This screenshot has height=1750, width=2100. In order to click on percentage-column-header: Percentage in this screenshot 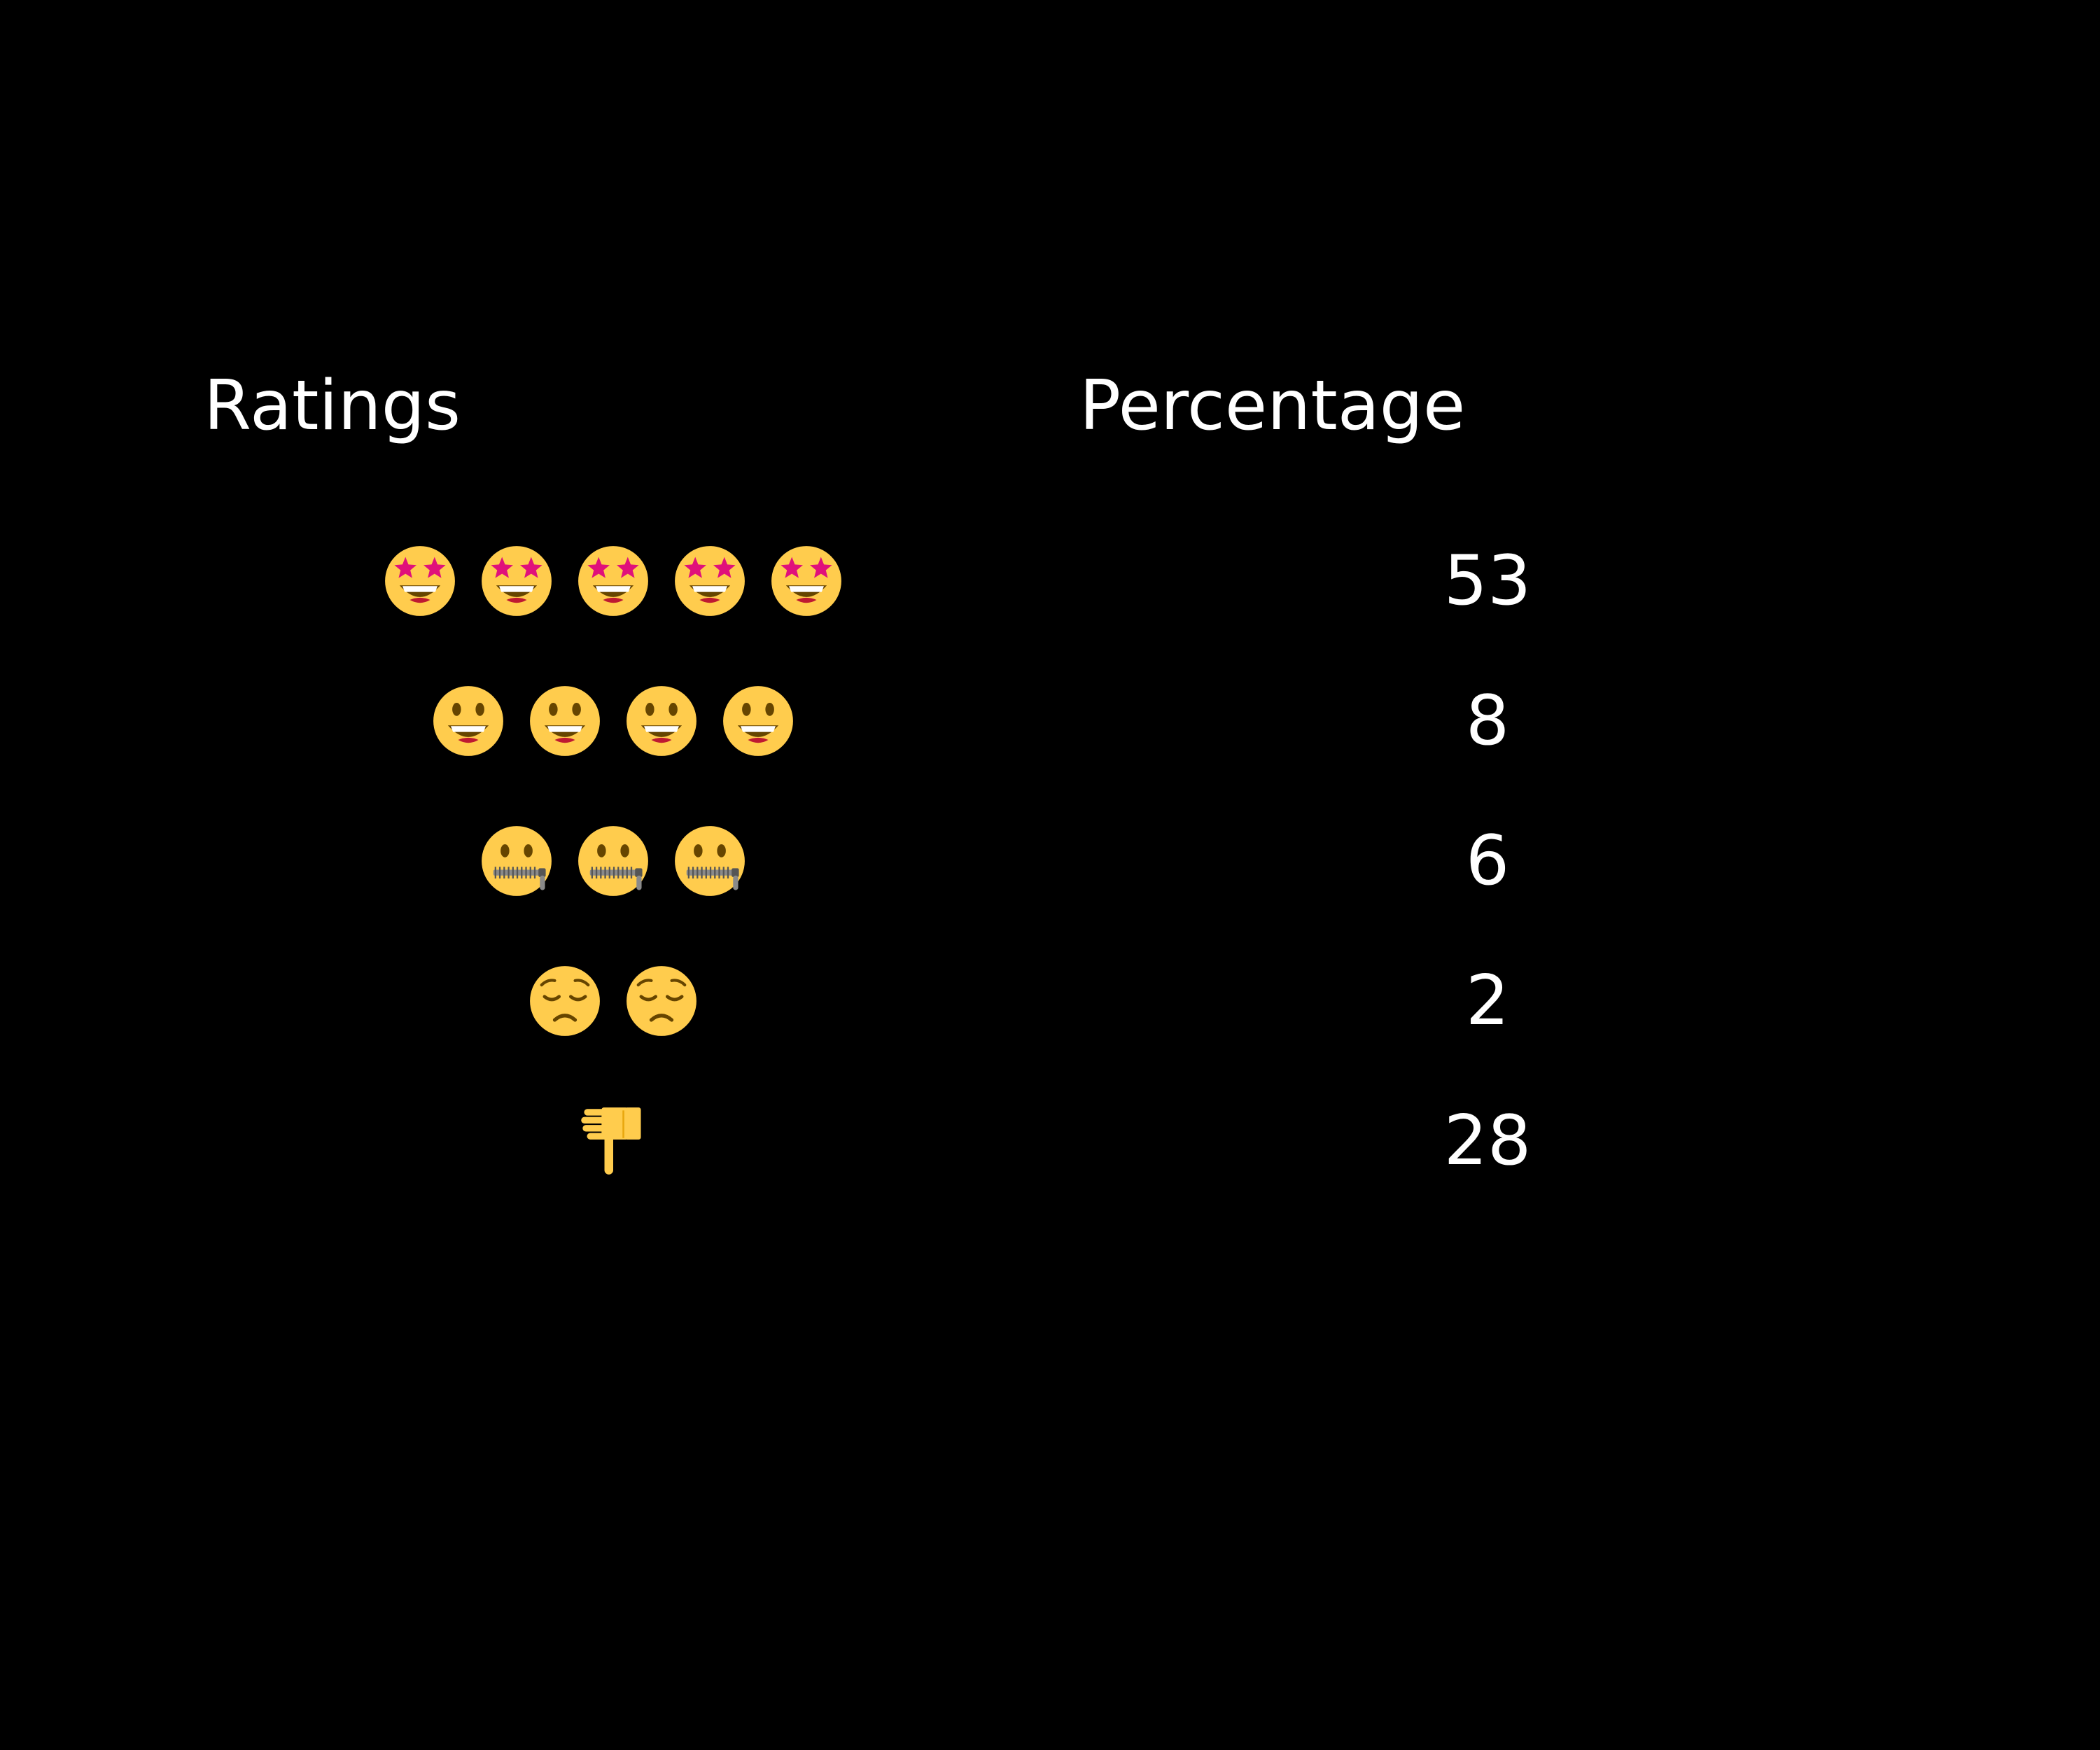, I will do `click(1272, 406)`.